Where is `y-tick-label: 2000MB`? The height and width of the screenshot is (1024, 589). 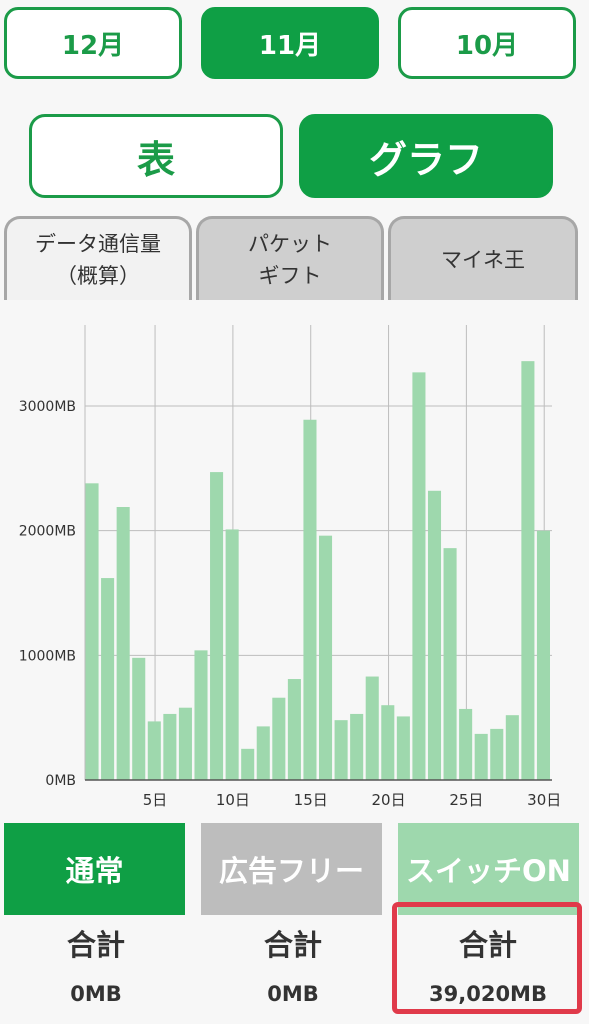 y-tick-label: 2000MB is located at coordinates (47, 532).